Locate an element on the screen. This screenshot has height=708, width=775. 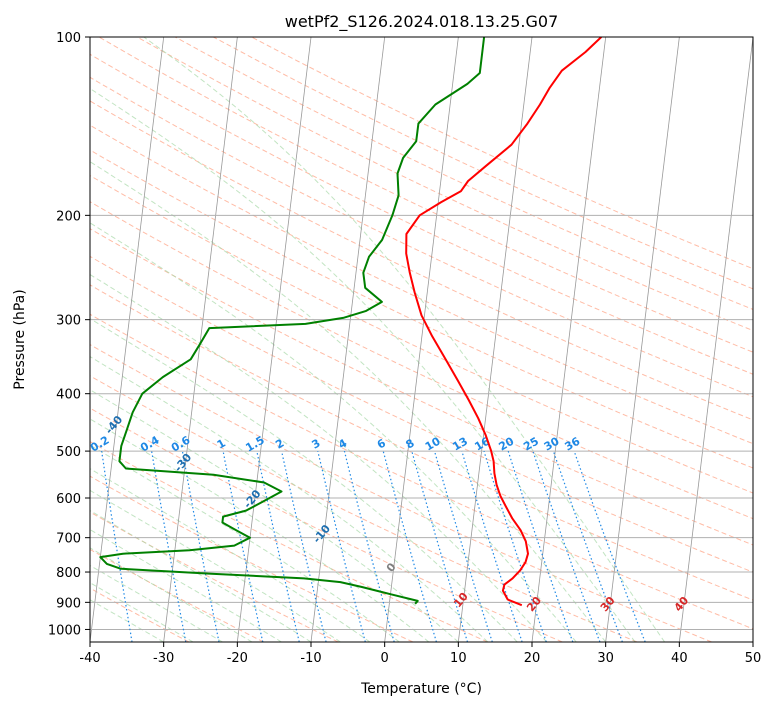
x-tick-label: 40 is located at coordinates (679, 658).